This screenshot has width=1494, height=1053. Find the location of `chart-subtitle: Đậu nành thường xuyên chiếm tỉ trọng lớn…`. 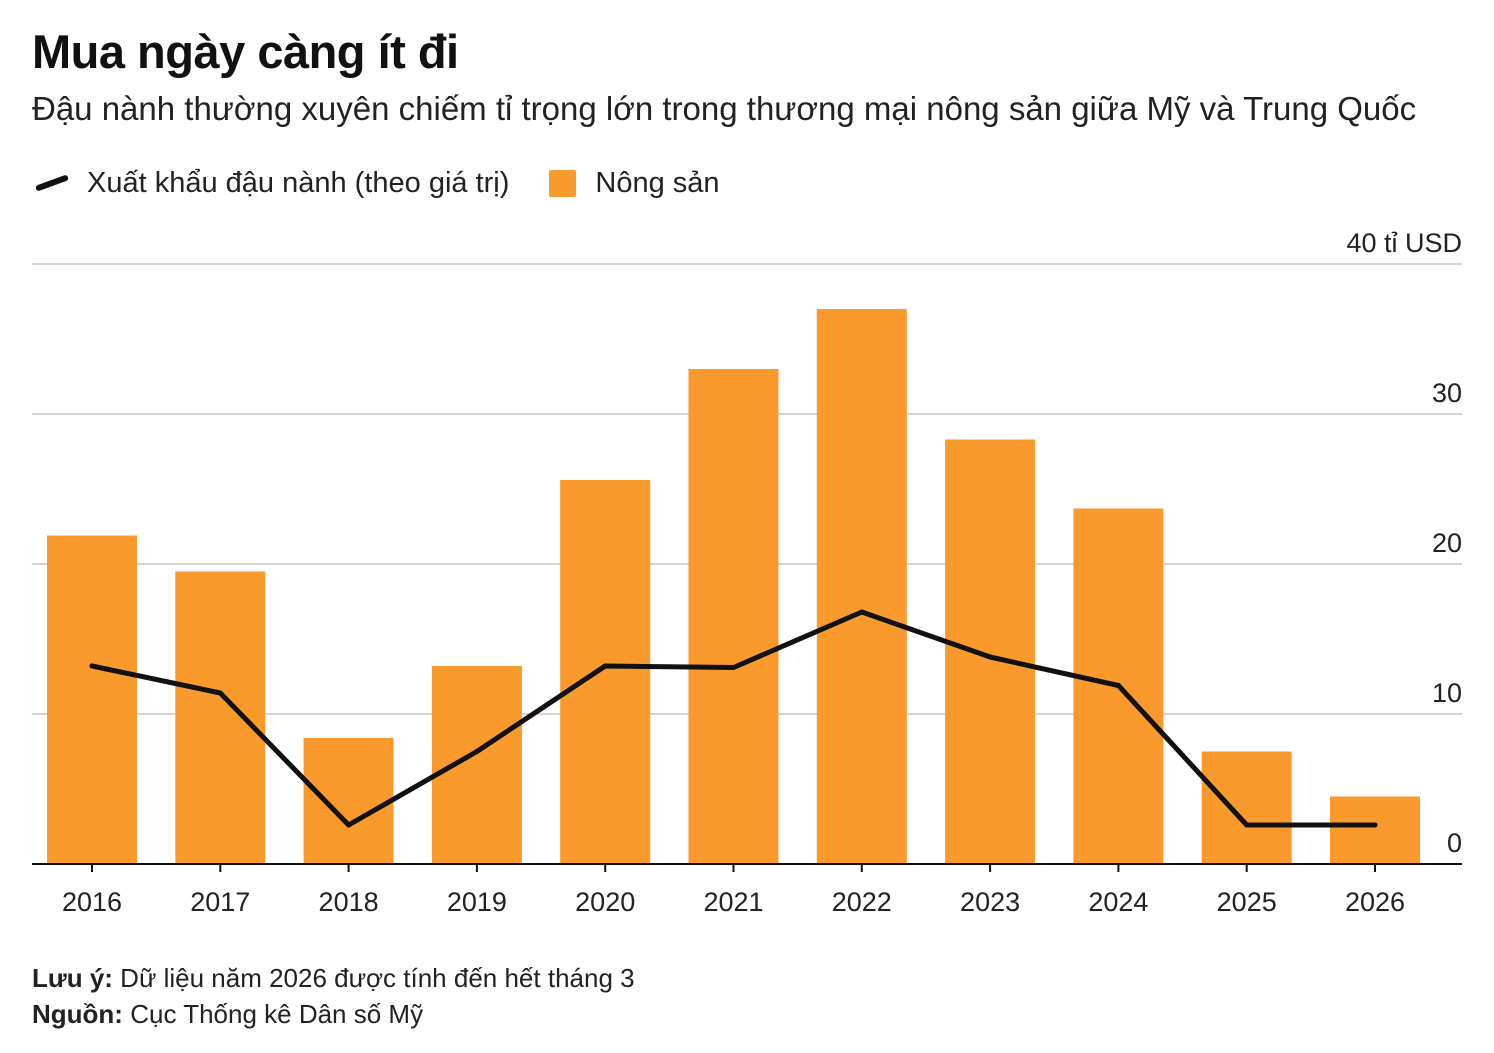

chart-subtitle: Đậu nành thường xuyên chiếm tỉ trọng lớn… is located at coordinates (724, 108).